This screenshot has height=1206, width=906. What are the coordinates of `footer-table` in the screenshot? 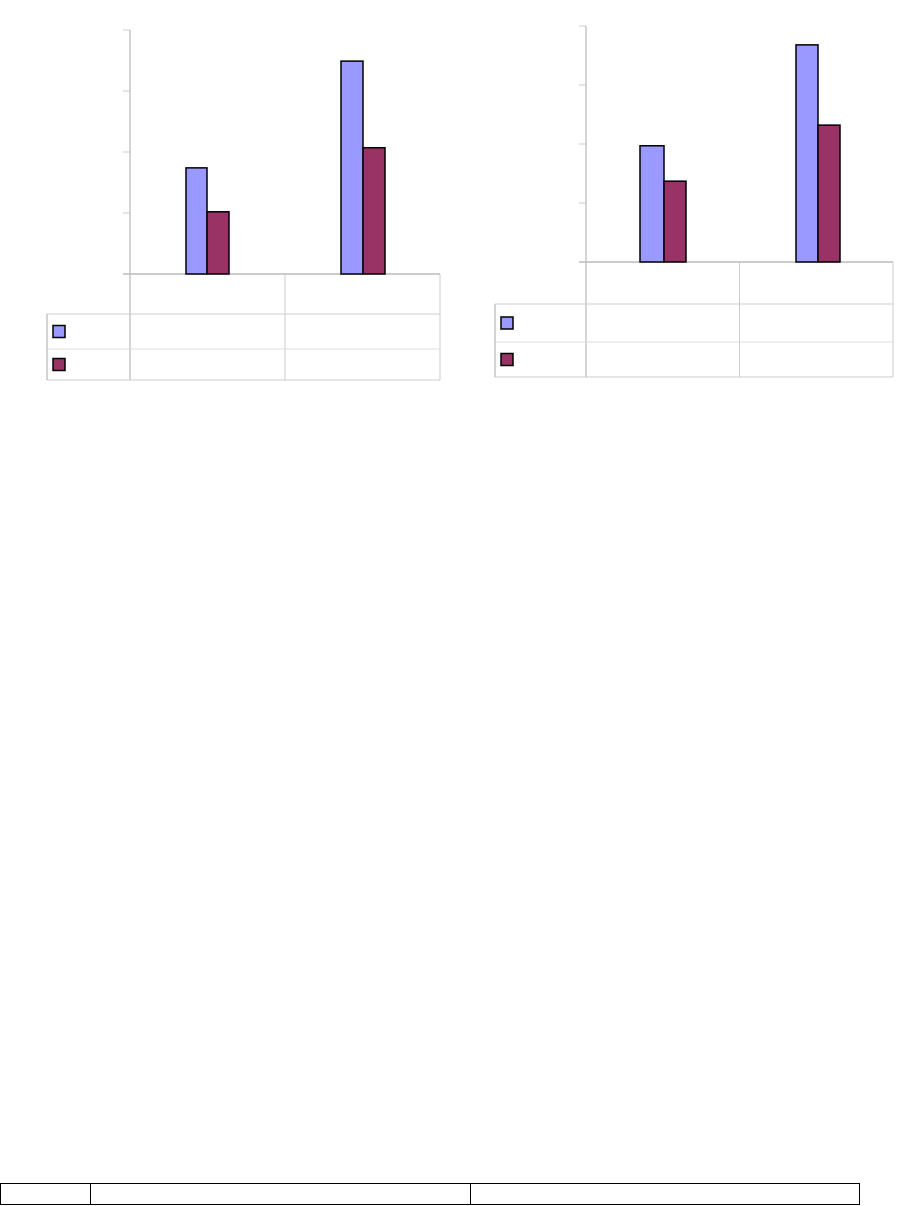 It's located at (430, 1194).